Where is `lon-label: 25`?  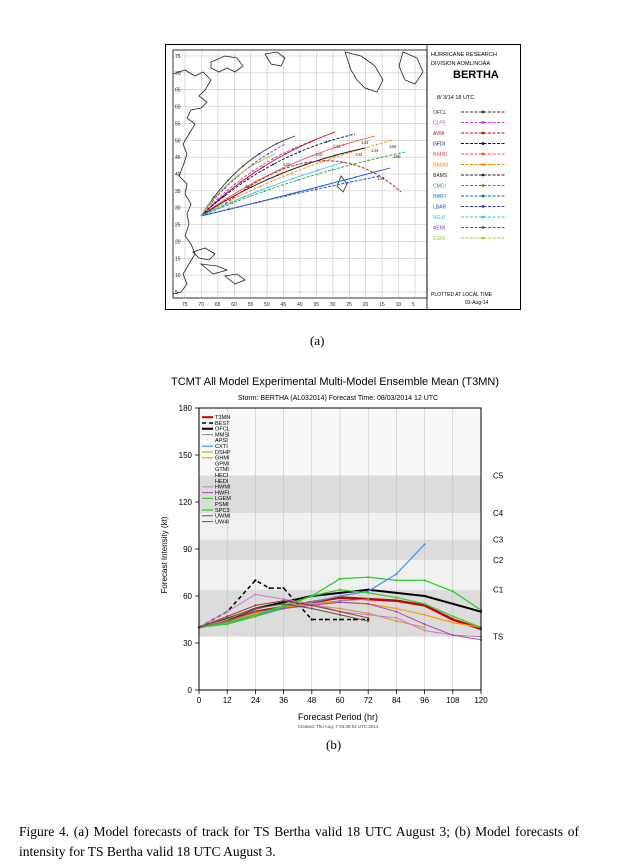
lon-label: 25 is located at coordinates (349, 305).